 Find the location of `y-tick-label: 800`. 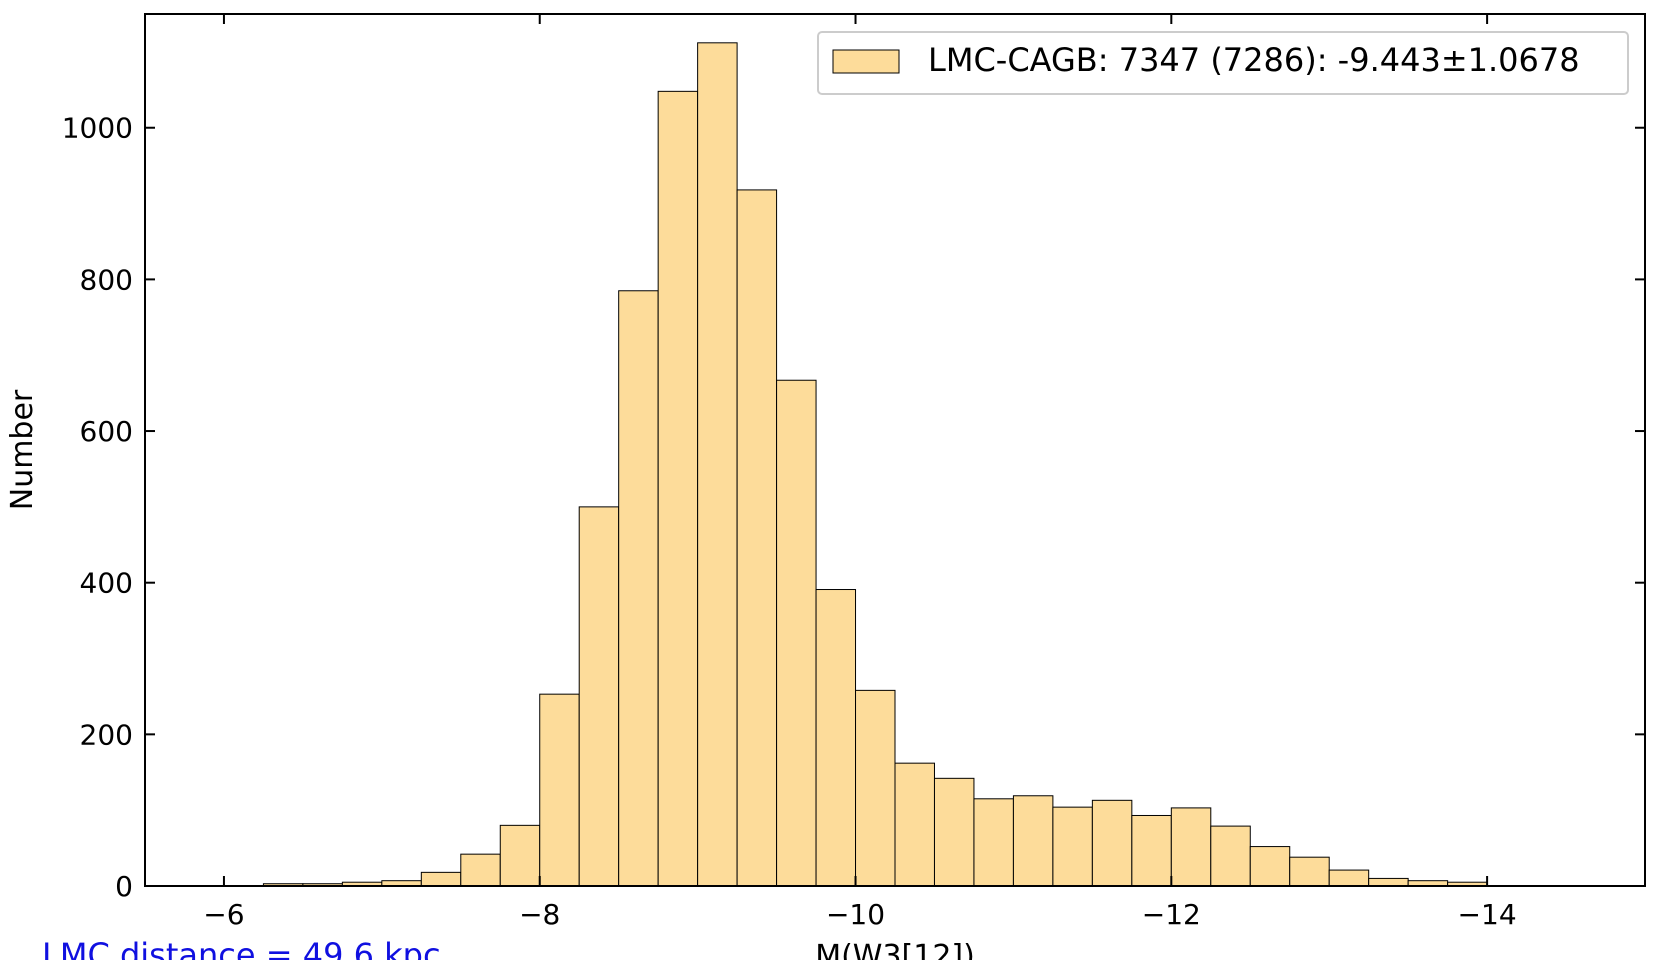

y-tick-label: 800 is located at coordinates (106, 279).